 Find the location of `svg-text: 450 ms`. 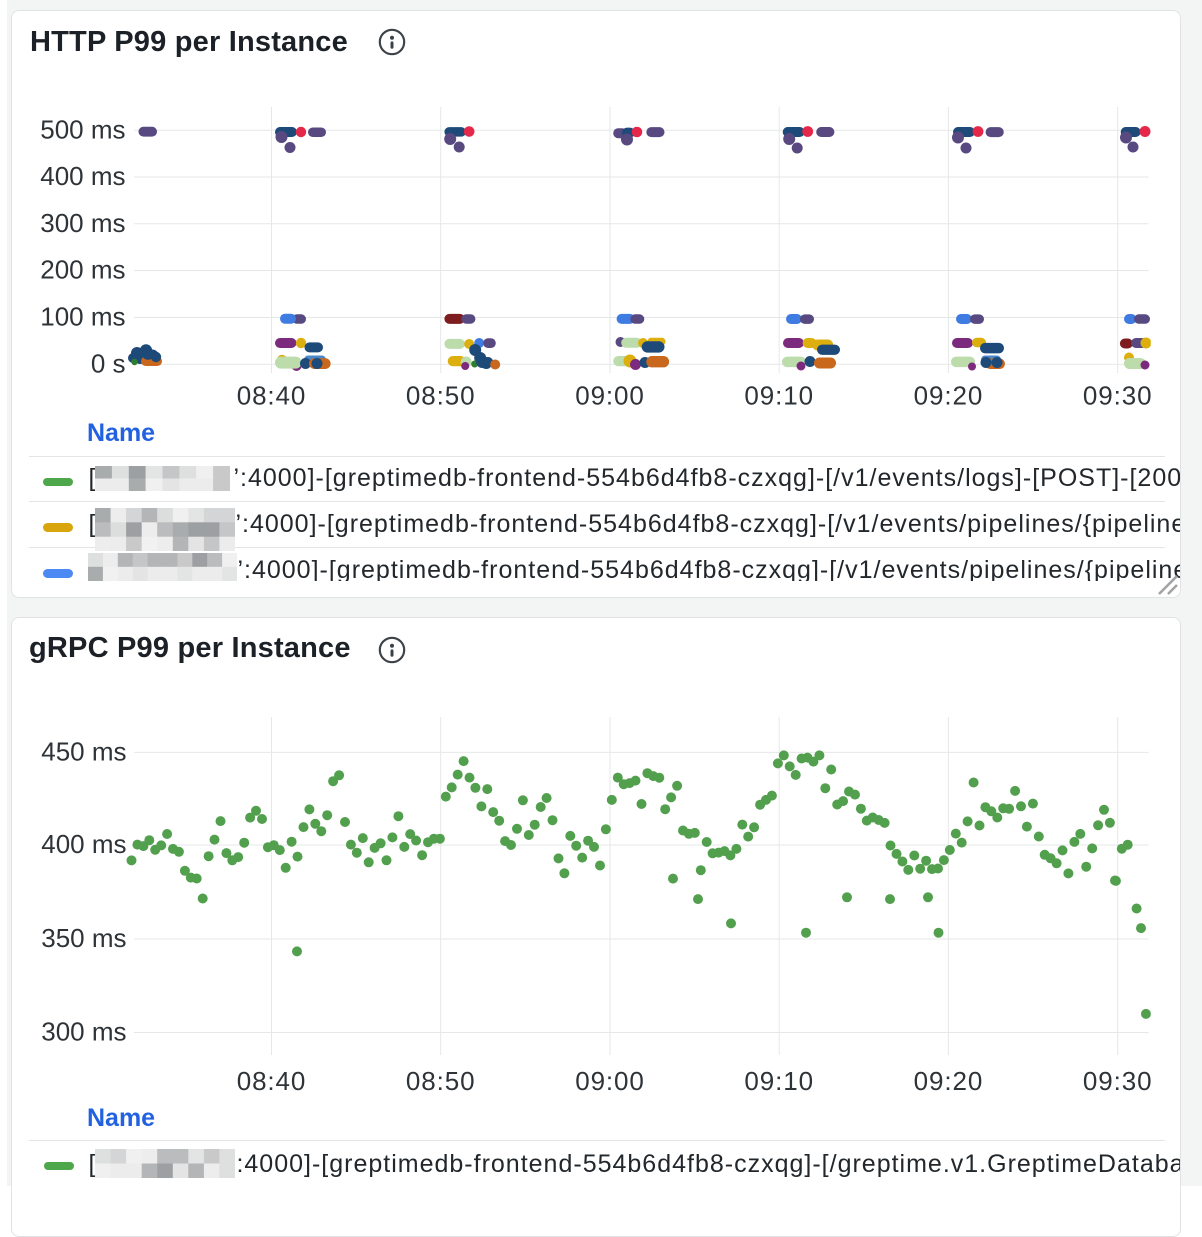

svg-text: 450 ms is located at coordinates (83, 751).